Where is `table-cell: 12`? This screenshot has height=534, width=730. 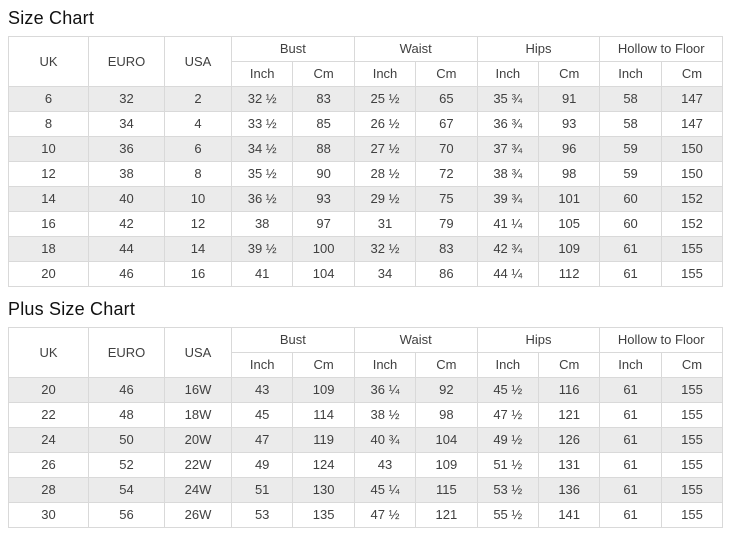
table-cell: 12 is located at coordinates (48, 174).